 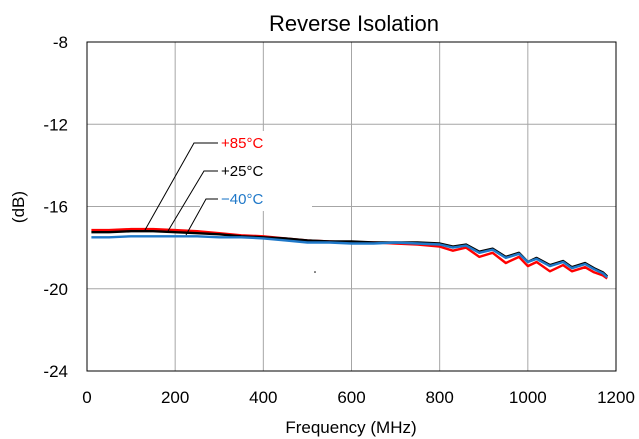 What do you see at coordinates (175, 397) in the screenshot?
I see `x-tick-label: 200` at bounding box center [175, 397].